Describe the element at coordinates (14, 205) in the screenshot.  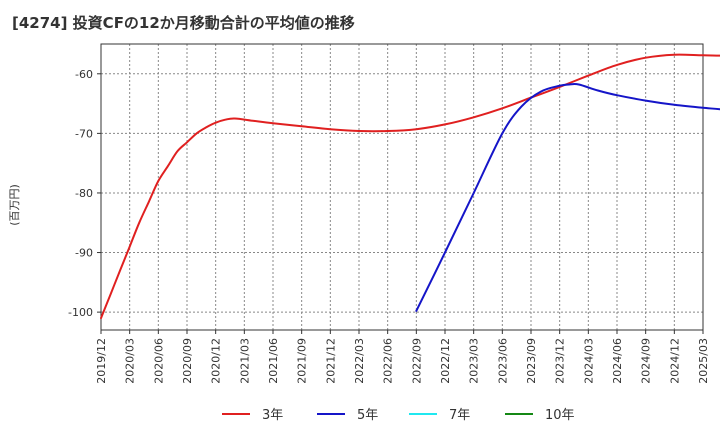
I see `y-axis-label: (百万円)` at that location.